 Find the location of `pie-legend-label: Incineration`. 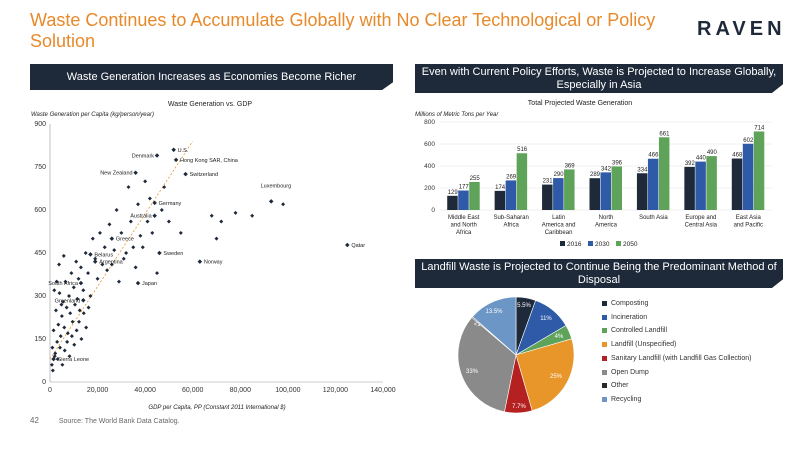

pie-legend-label: Incineration is located at coordinates (629, 317).